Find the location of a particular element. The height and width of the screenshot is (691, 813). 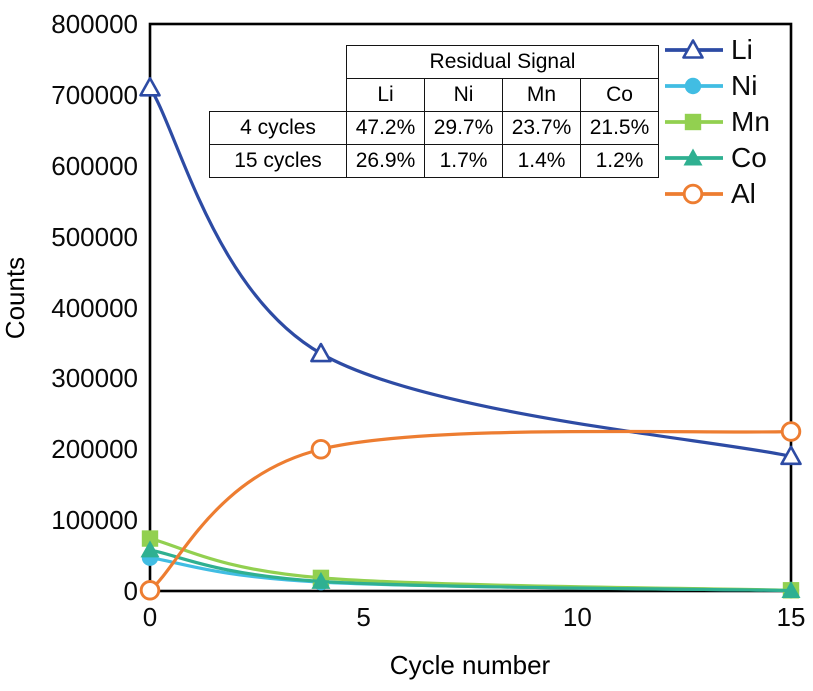

legend-item-mn: Mn is located at coordinates (716, 121).